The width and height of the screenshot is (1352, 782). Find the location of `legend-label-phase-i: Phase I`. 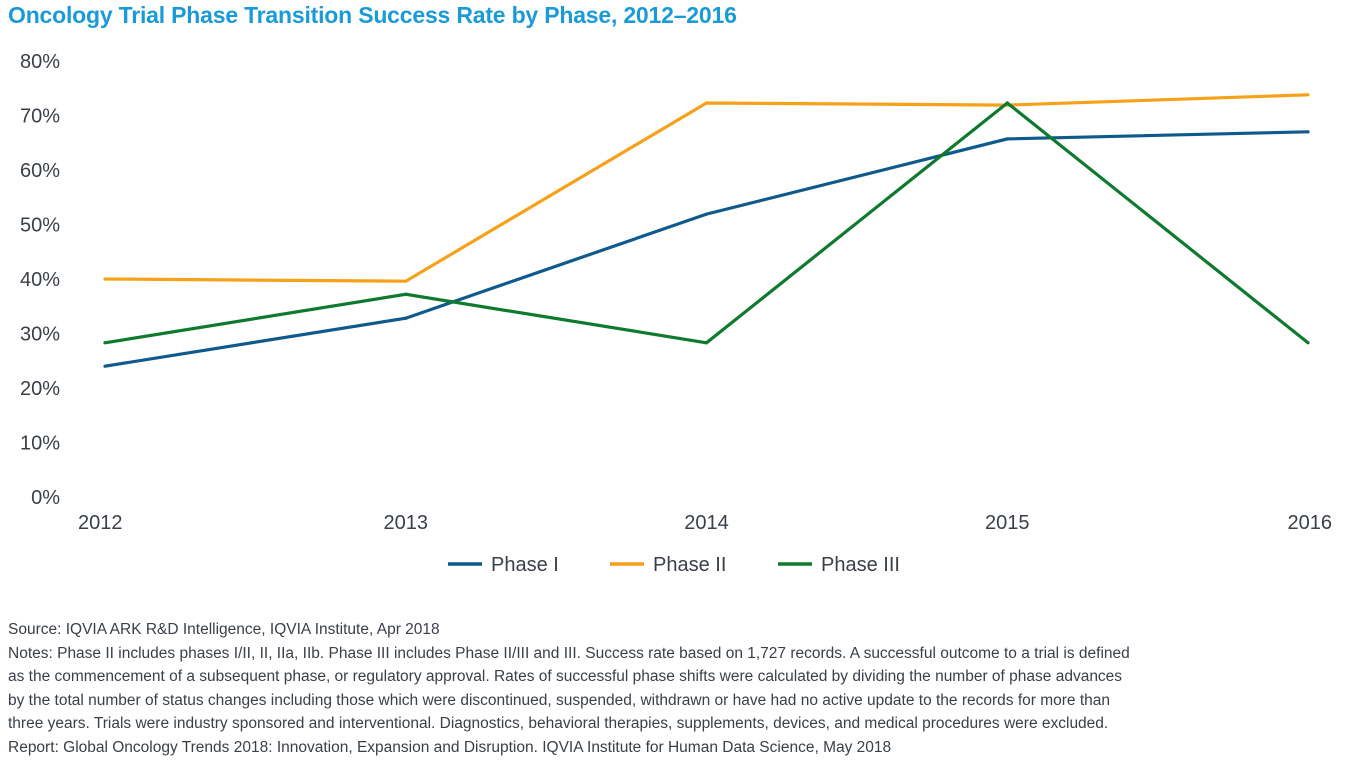

legend-label-phase-i: Phase I is located at coordinates (525, 565).